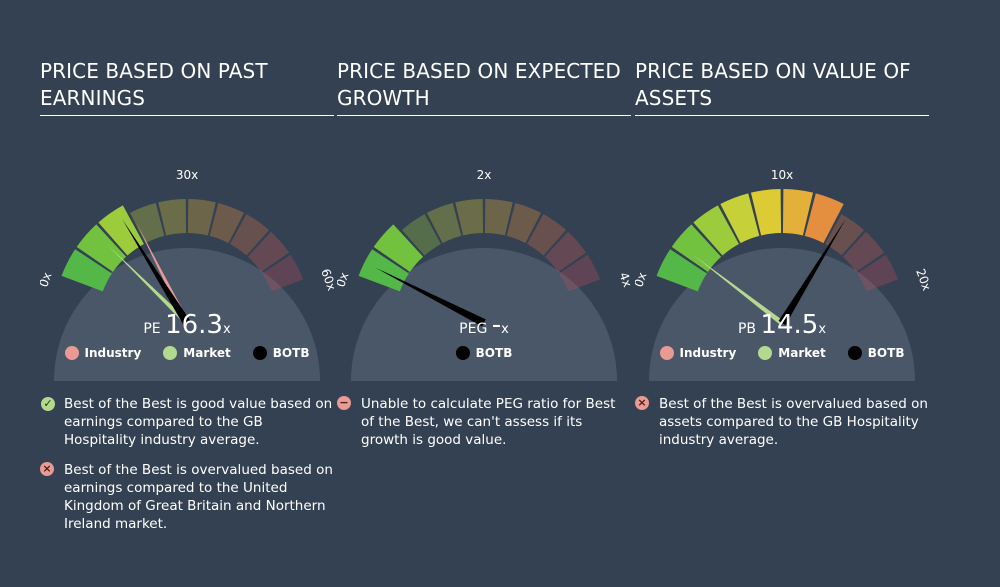 This screenshot has width=1000, height=587. Describe the element at coordinates (154, 329) in the screenshot. I see `metric-label: PE` at that location.